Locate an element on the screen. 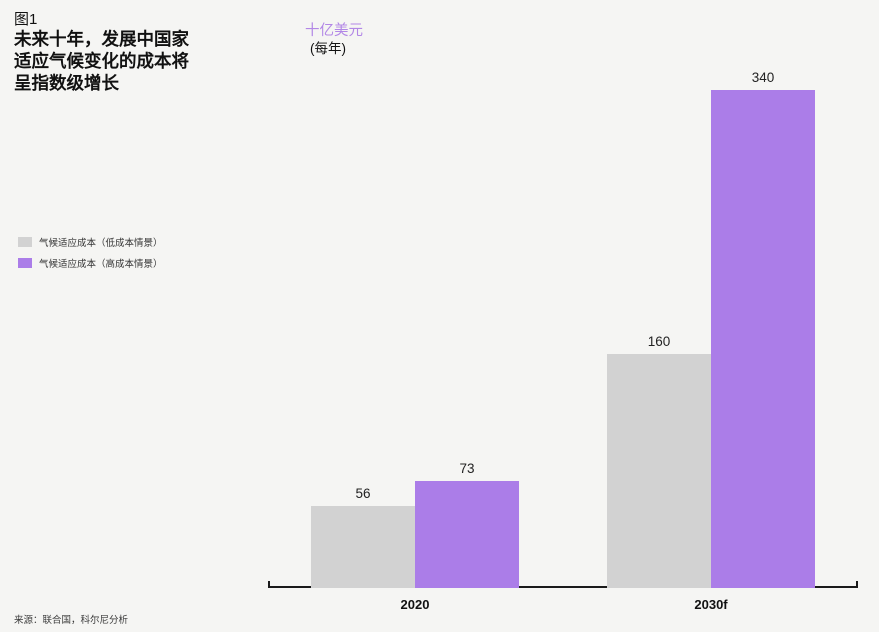 This screenshot has height=632, width=879. figure-title-line-3: 呈指数级增长 is located at coordinates (66, 83).